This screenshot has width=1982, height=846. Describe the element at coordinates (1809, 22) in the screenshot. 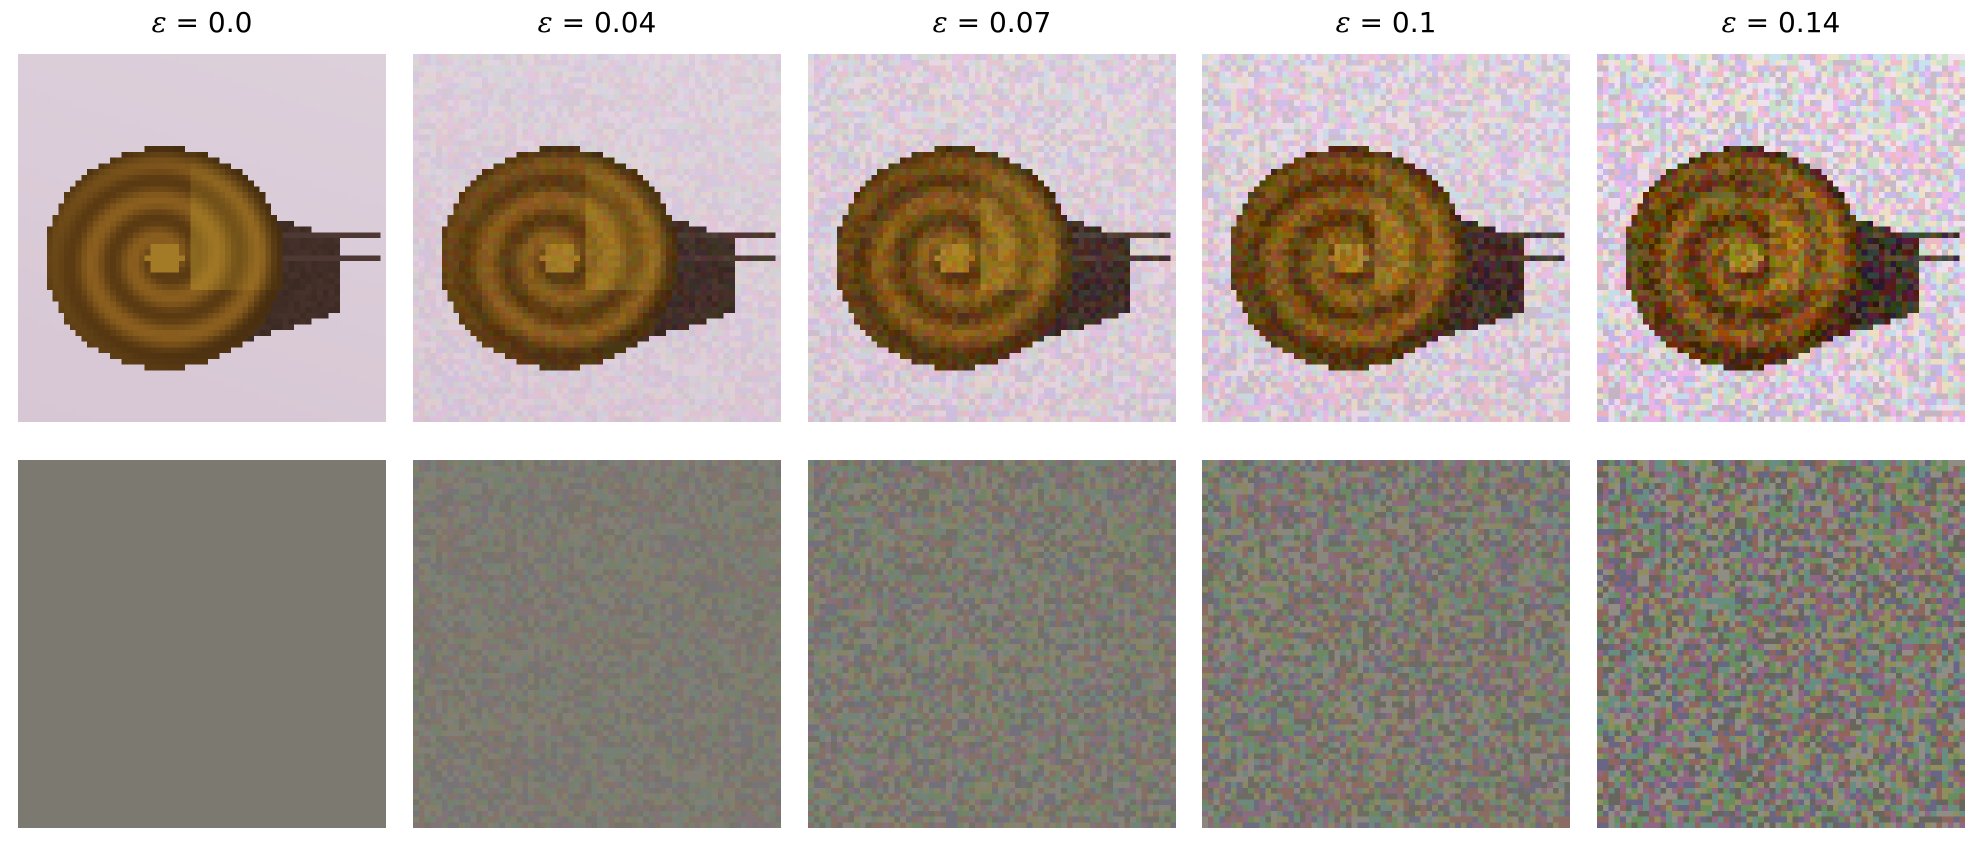

I see `epsilon-value: 0.14` at that location.